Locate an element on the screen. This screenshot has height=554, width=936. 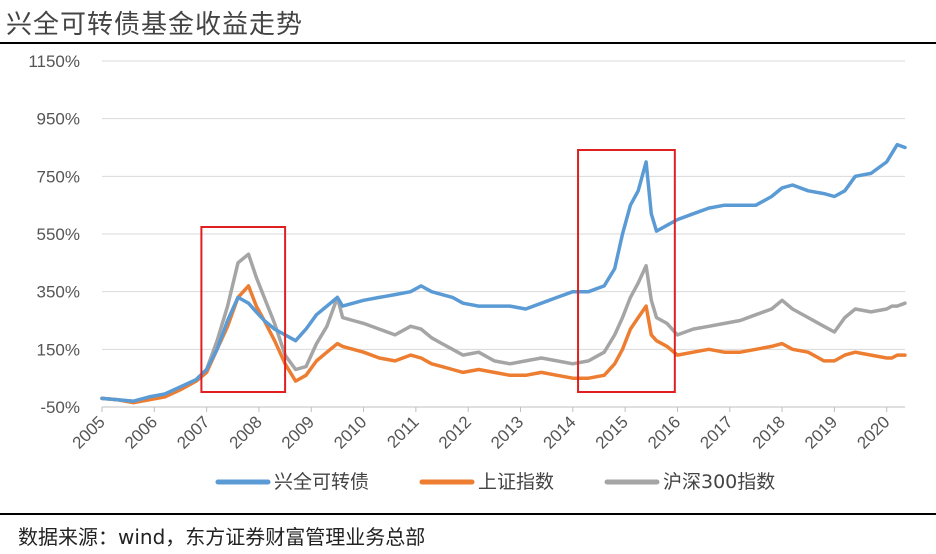
y-tick-label: -50% is located at coordinates (60, 407).